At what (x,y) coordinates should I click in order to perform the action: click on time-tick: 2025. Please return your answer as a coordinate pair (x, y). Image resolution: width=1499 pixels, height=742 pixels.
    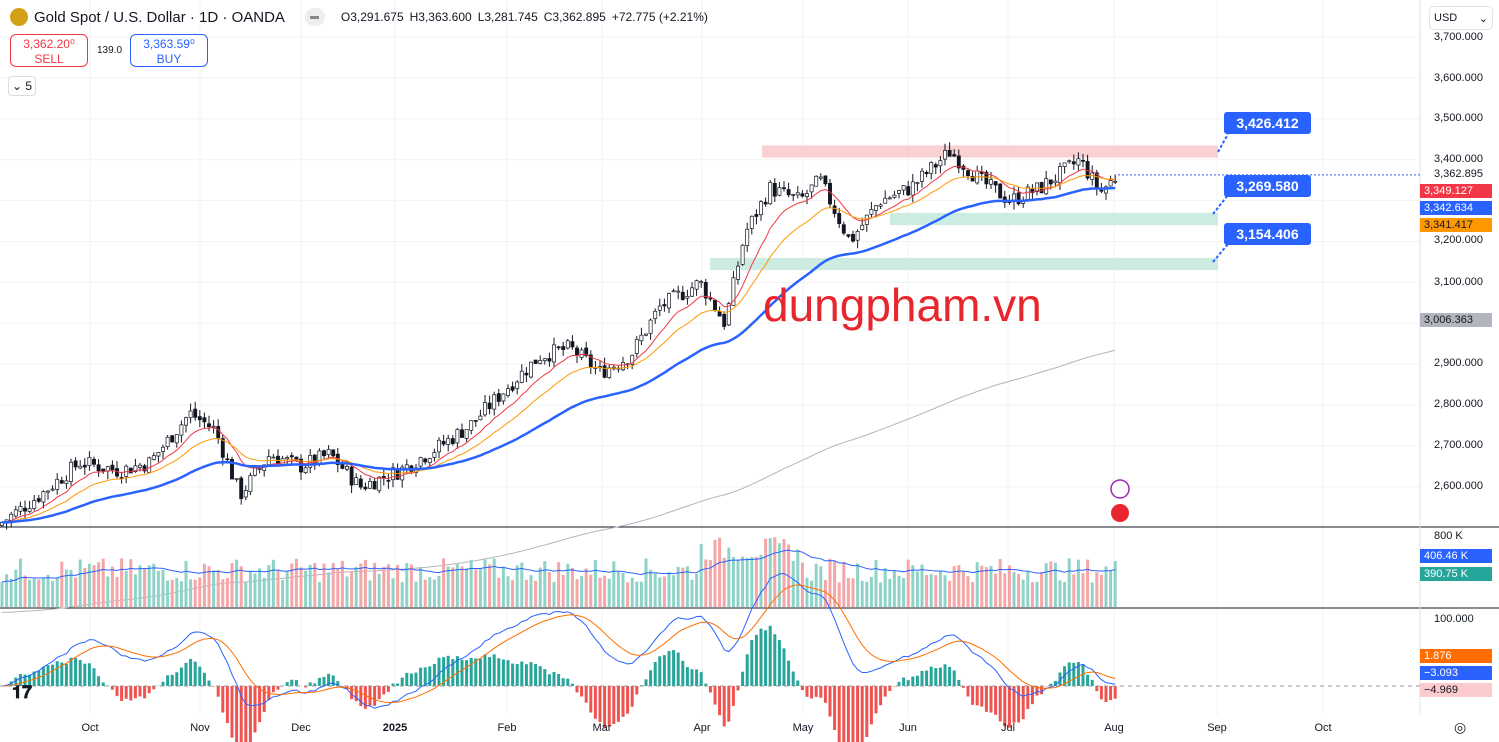
    Looking at the image, I should click on (395, 728).